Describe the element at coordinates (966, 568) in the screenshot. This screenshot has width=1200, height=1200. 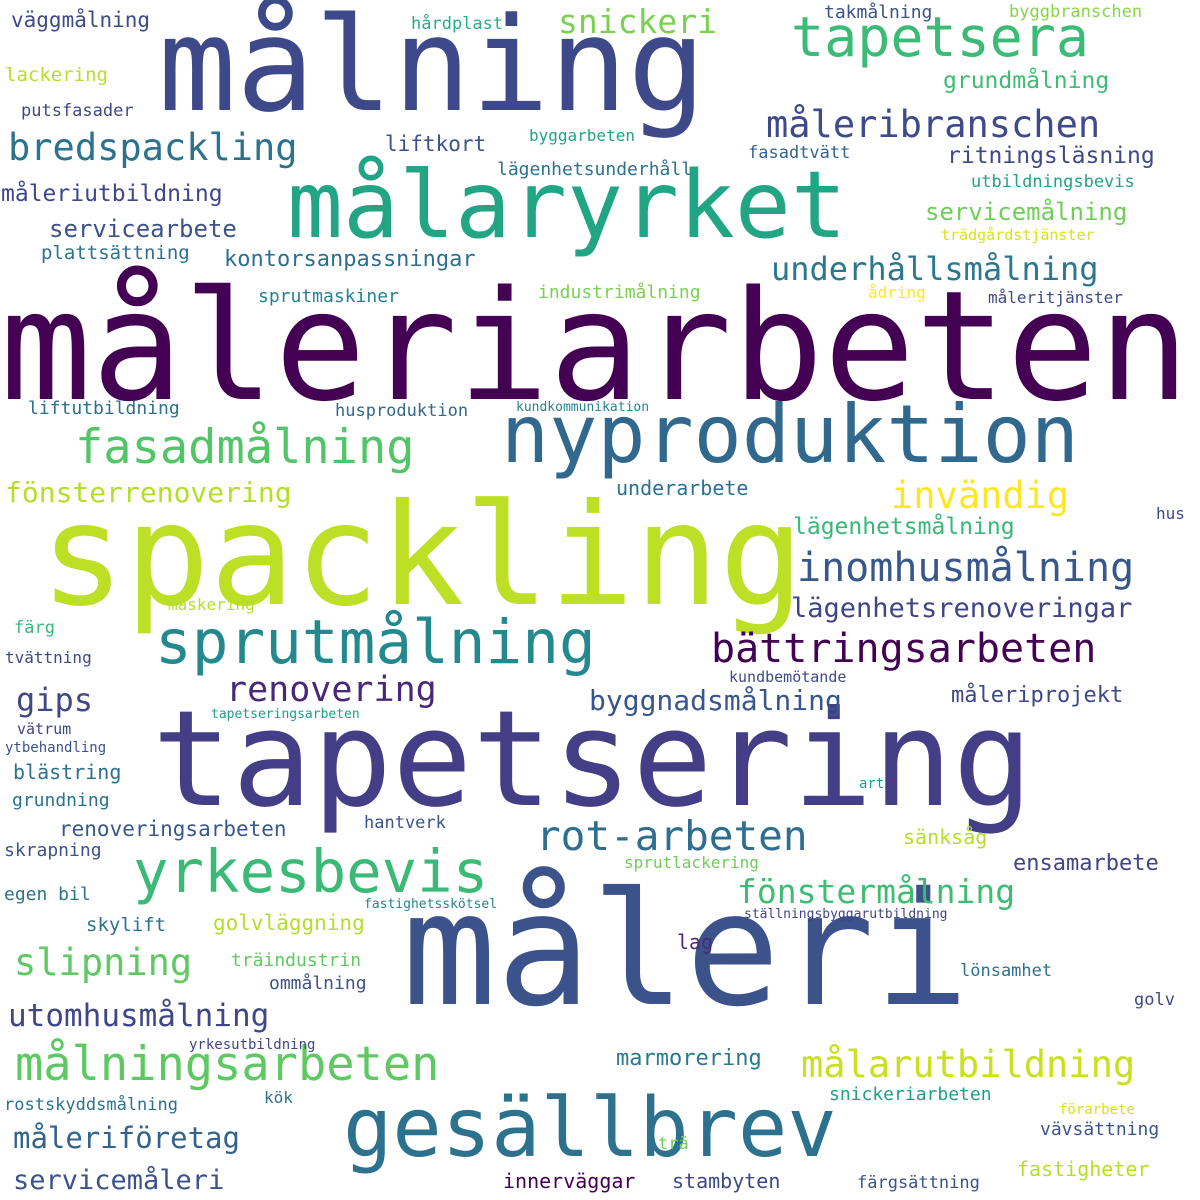
I see `word-inomhusmålning: inomhusmålning` at that location.